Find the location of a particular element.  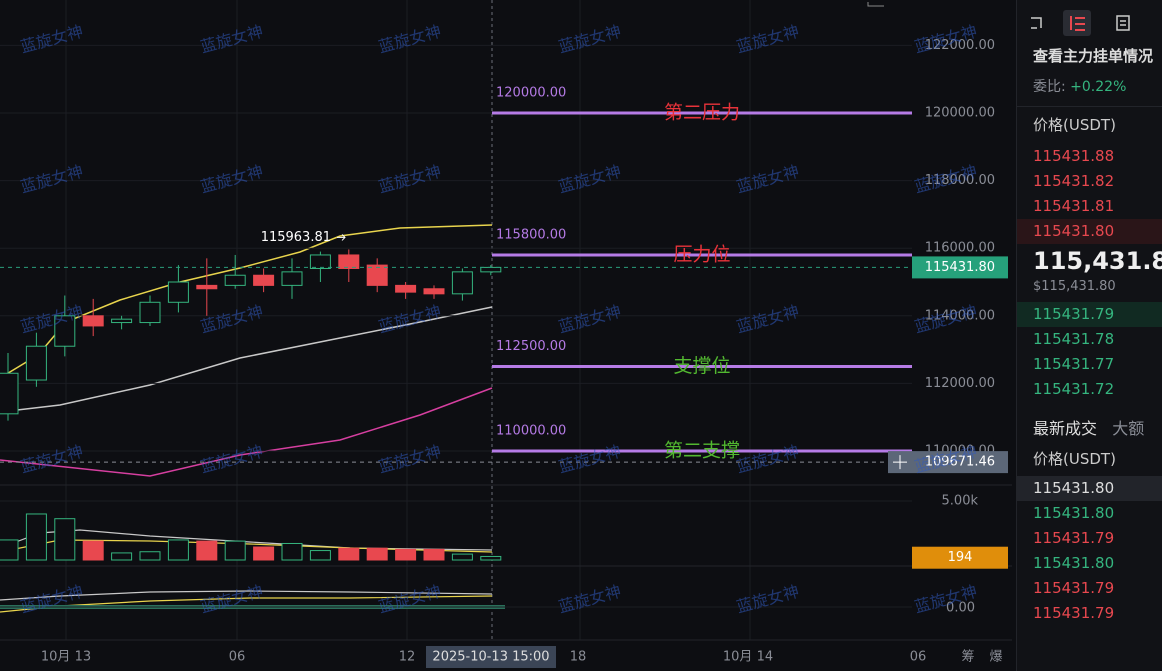

tool-button: 筹 is located at coordinates (967, 657).